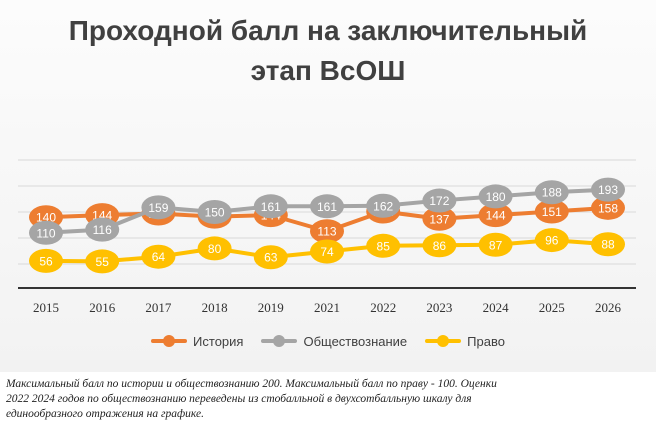  I want to click on data-label: 56, so click(46, 261).